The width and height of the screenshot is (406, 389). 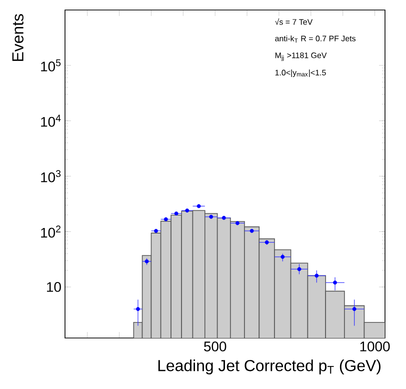 I want to click on x-tick-label: 500, so click(x=215, y=347).